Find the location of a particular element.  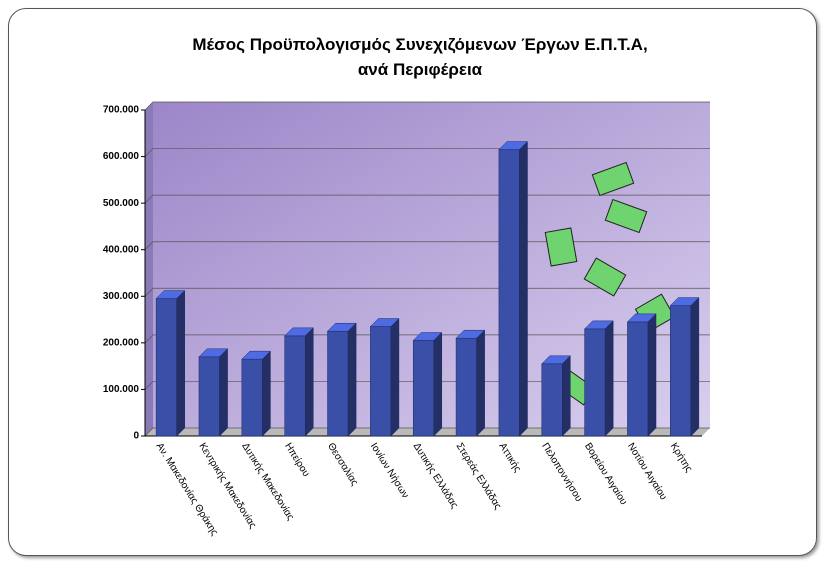

x-tick-label: Ιονίων Νήσων is located at coordinates (390, 471).